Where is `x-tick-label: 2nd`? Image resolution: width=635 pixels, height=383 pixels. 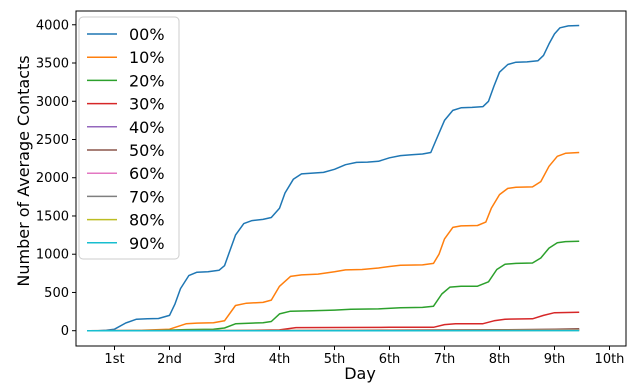 x-tick-label: 2nd is located at coordinates (169, 359).